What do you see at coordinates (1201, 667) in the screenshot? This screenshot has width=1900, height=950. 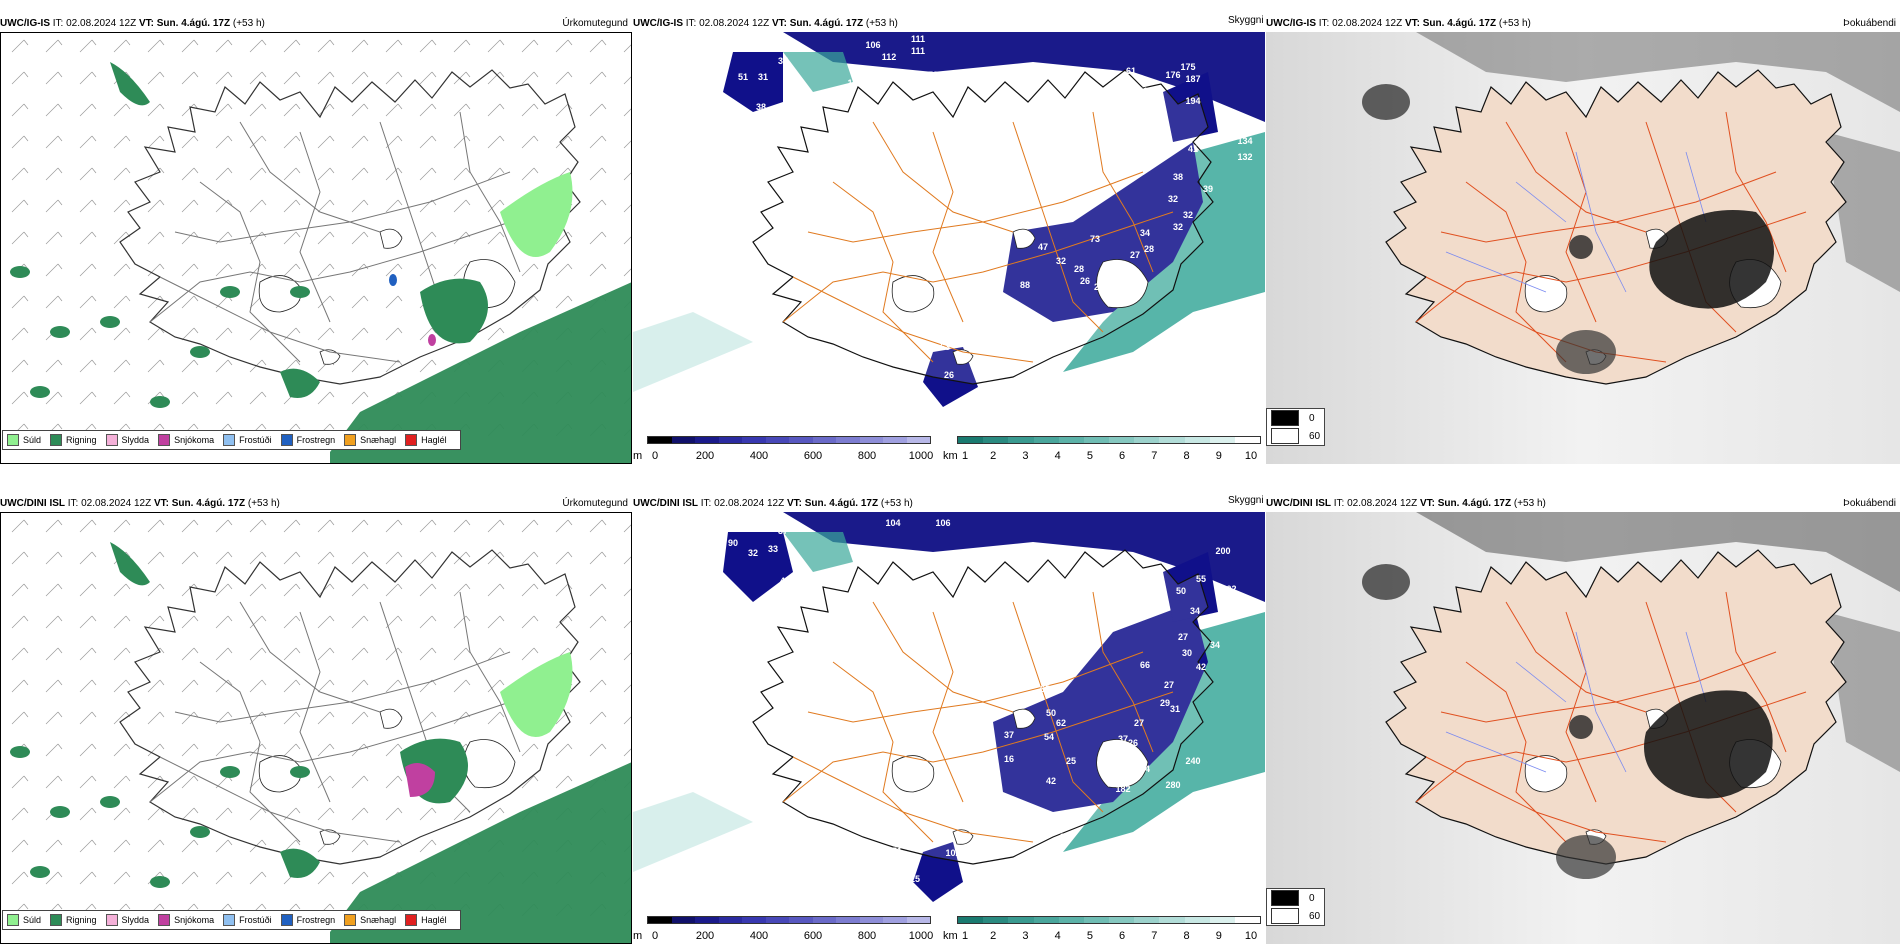 I see `cloud-base-label: 42` at bounding box center [1201, 667].